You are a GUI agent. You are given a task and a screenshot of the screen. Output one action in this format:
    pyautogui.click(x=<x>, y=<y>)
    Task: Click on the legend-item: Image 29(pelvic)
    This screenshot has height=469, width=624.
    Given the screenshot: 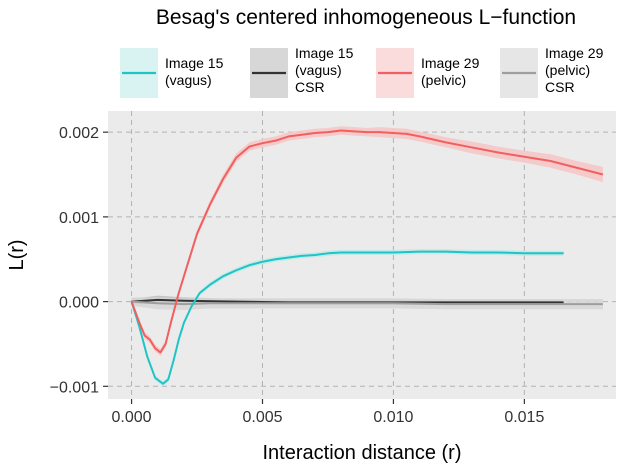 What is the action you would take?
    pyautogui.click(x=428, y=73)
    